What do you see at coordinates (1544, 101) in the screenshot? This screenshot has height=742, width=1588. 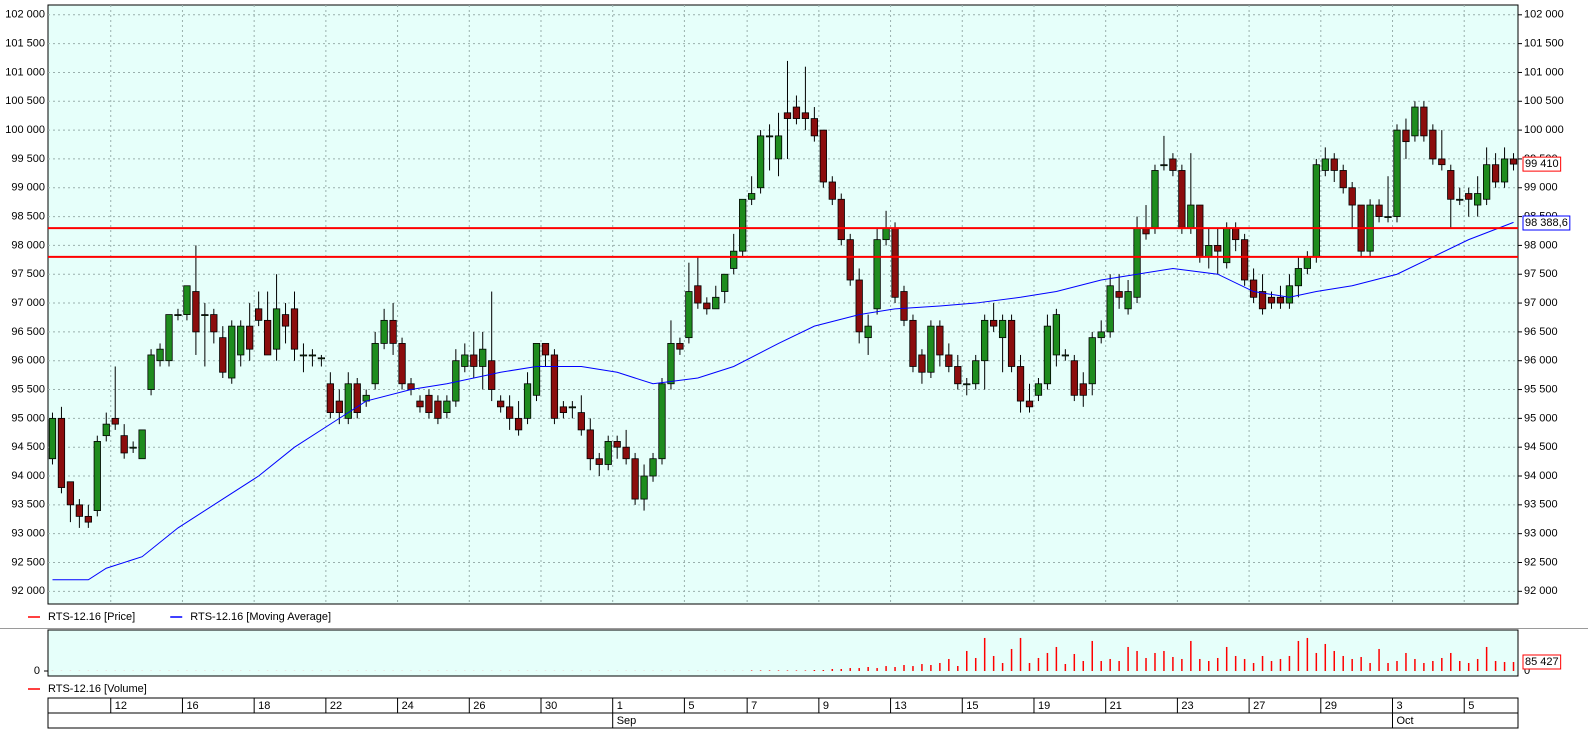 I see `y-tick-label-right: 100 500` at bounding box center [1544, 101].